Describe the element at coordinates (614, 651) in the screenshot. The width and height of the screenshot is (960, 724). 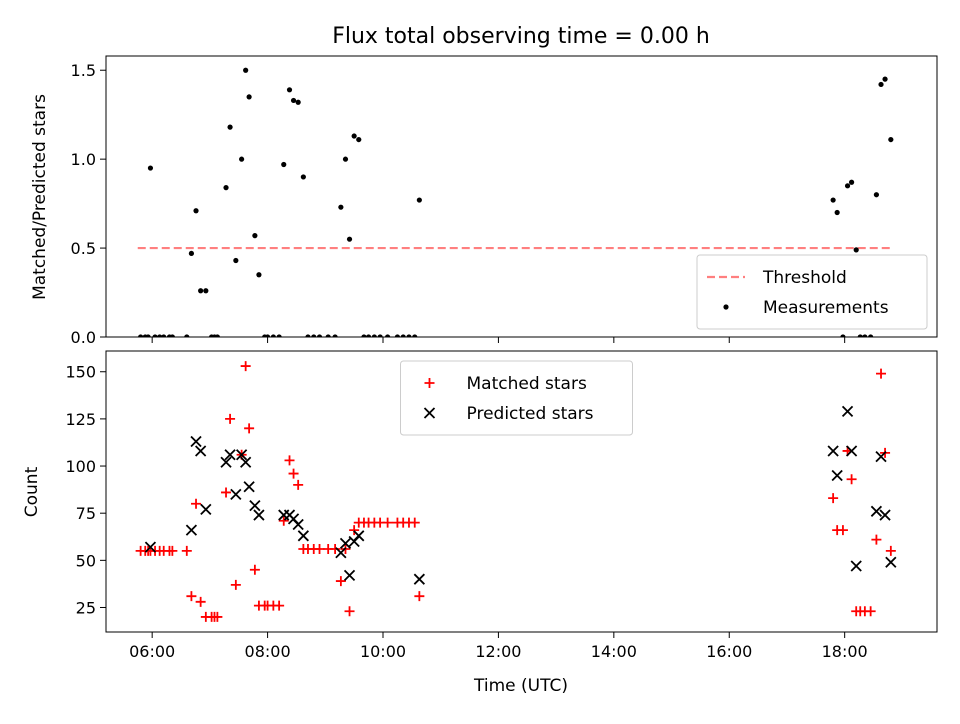
I see `x-tick-label: 14:00` at that location.